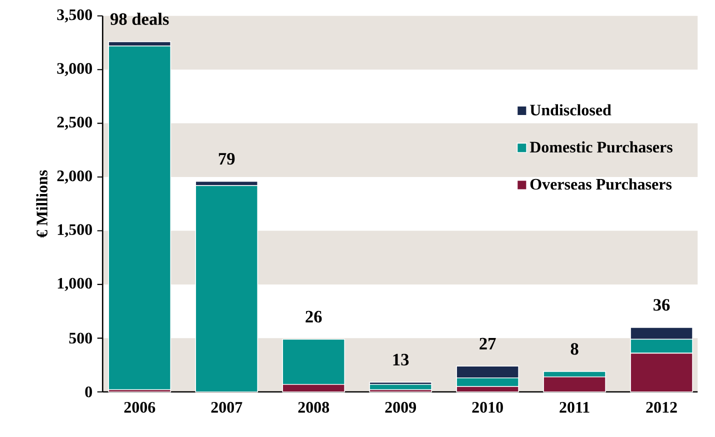 This screenshot has width=715, height=437. Describe the element at coordinates (400, 407) in the screenshot. I see `x-tick-label: 2009` at that location.